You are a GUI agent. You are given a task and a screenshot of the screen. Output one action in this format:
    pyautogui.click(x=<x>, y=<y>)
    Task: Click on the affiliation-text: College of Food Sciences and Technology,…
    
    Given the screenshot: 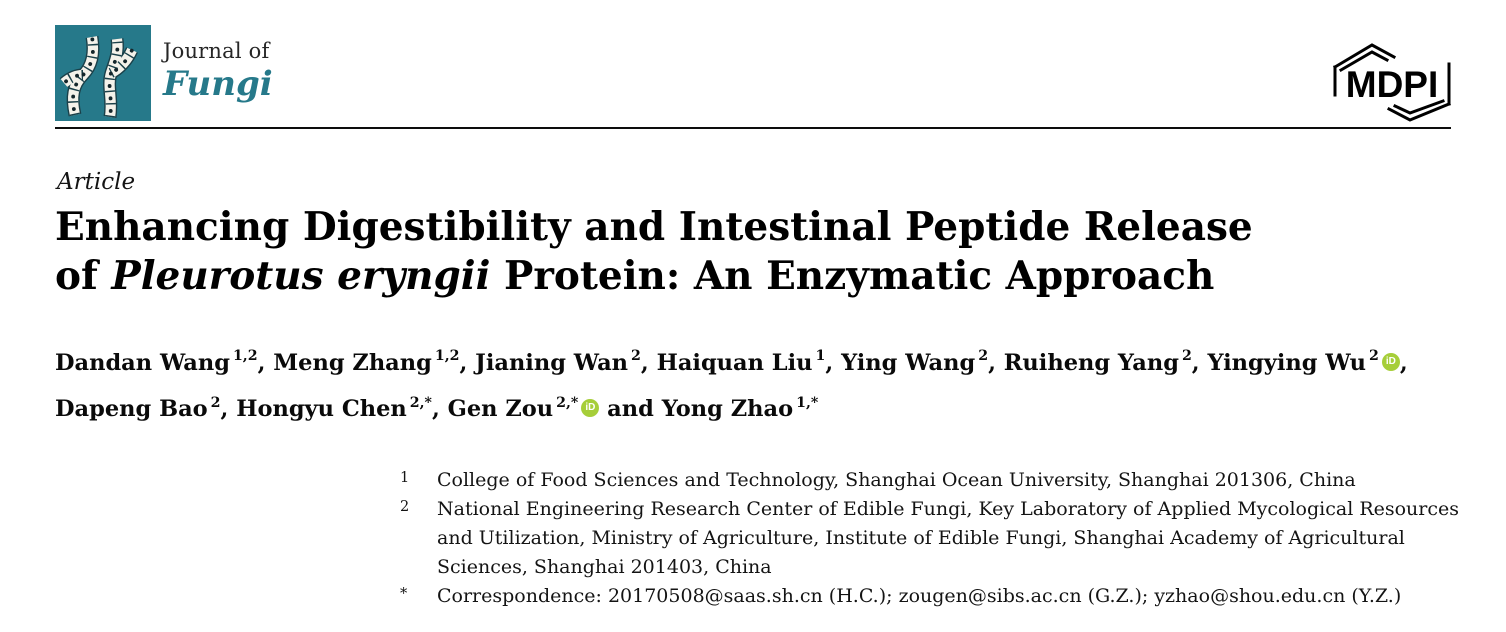 What is the action you would take?
    pyautogui.click(x=896, y=480)
    